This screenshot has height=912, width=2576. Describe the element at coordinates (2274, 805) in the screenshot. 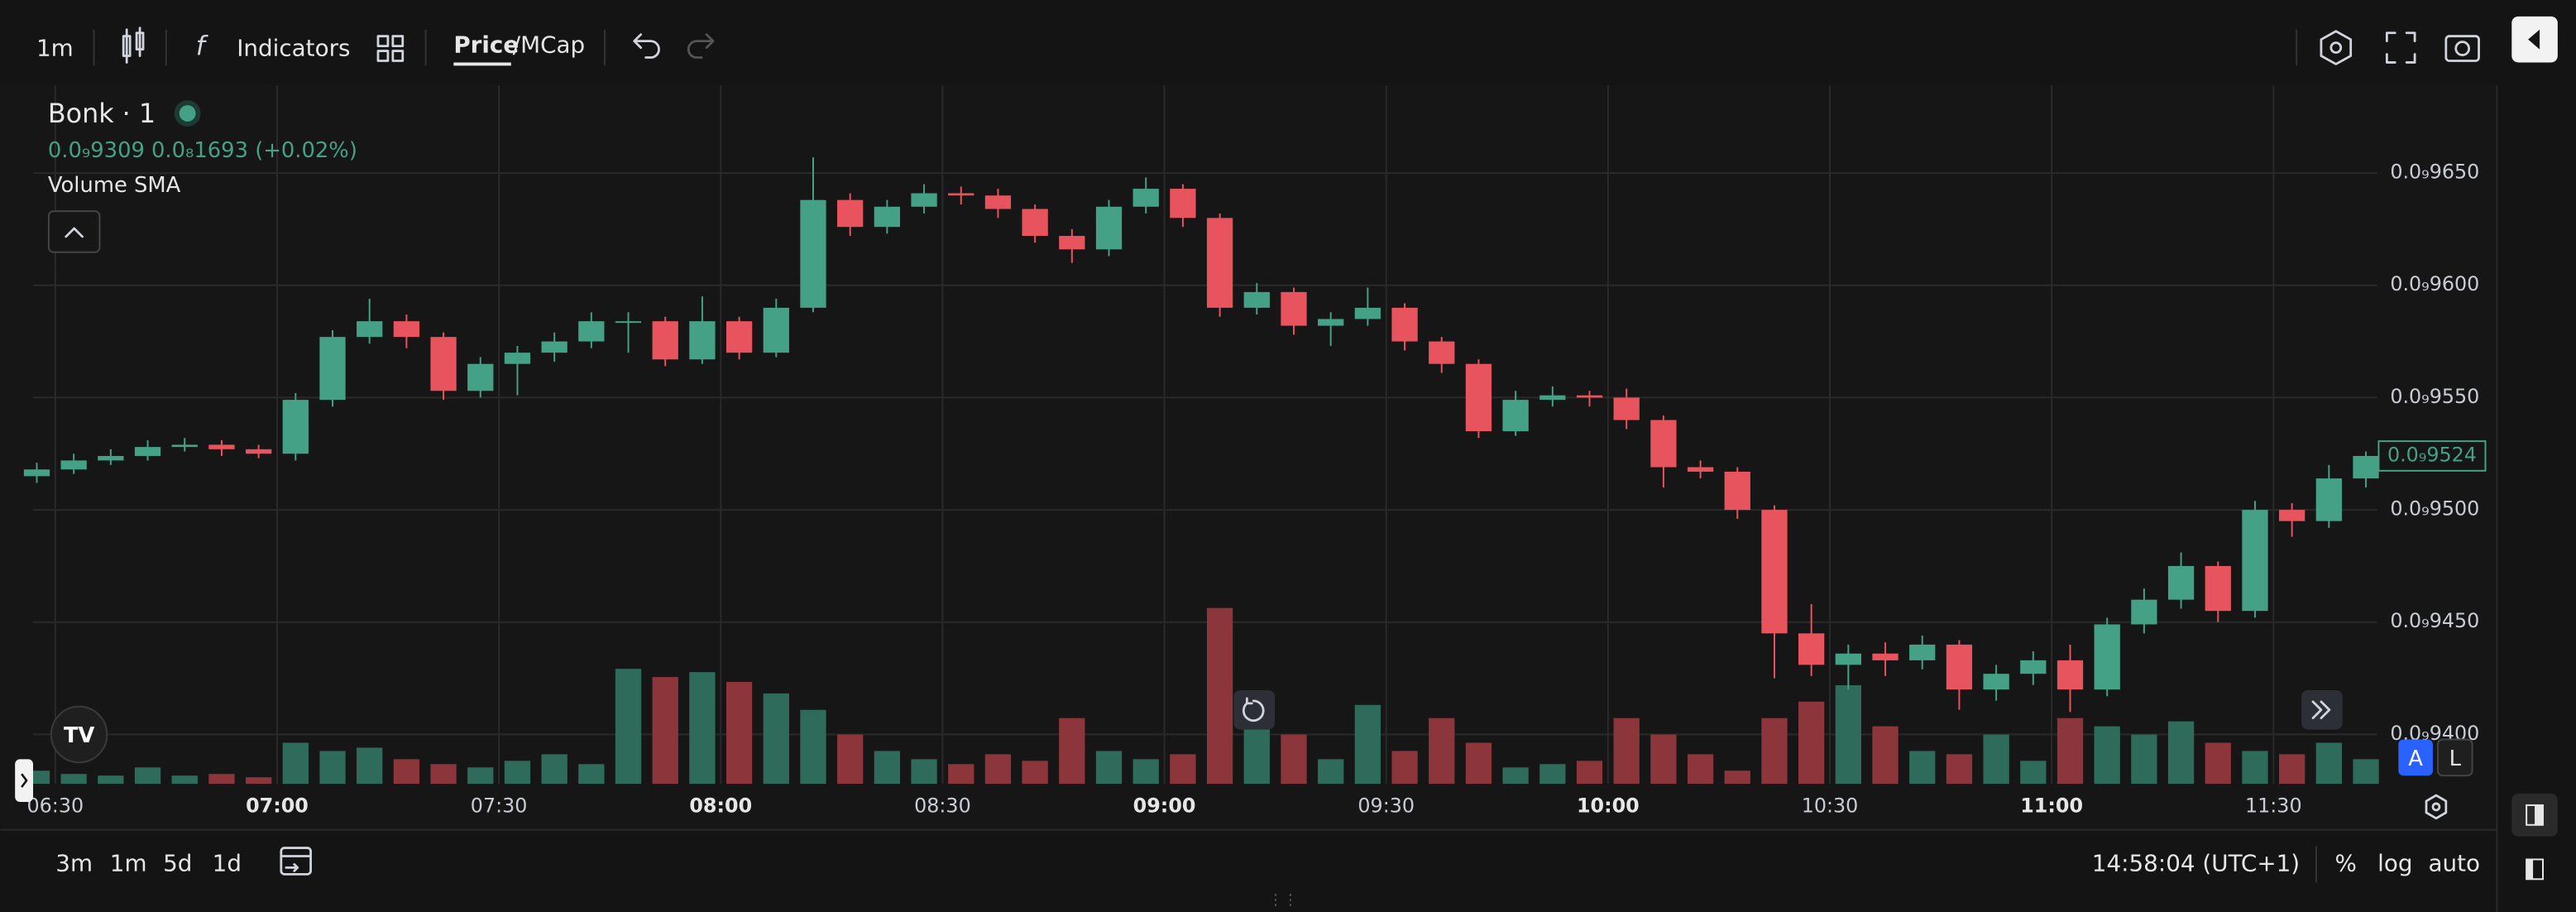

I see `x-tick-label: 11:30` at that location.